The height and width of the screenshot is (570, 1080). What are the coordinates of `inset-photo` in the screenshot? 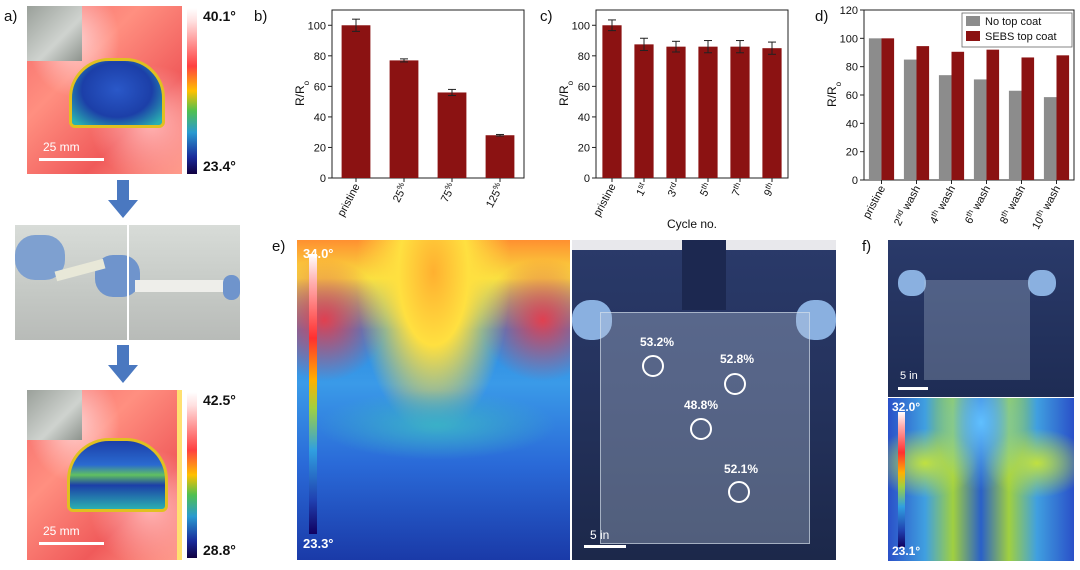 It's located at (54, 415).